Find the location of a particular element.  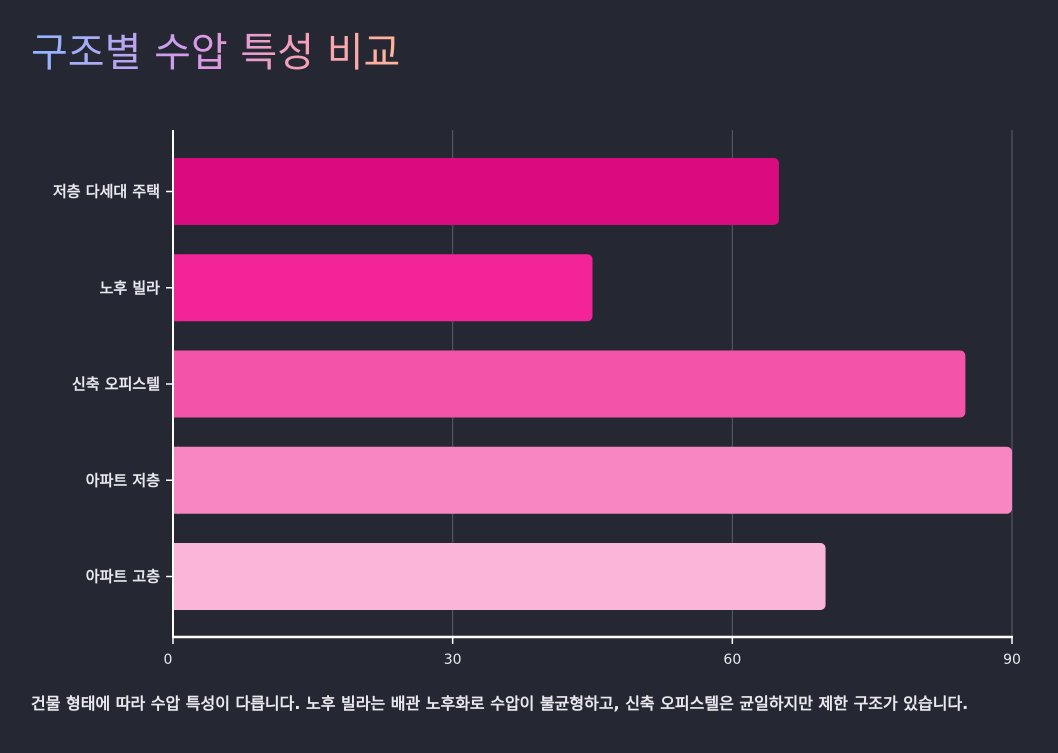

x-tick-label: 60 is located at coordinates (732, 660).